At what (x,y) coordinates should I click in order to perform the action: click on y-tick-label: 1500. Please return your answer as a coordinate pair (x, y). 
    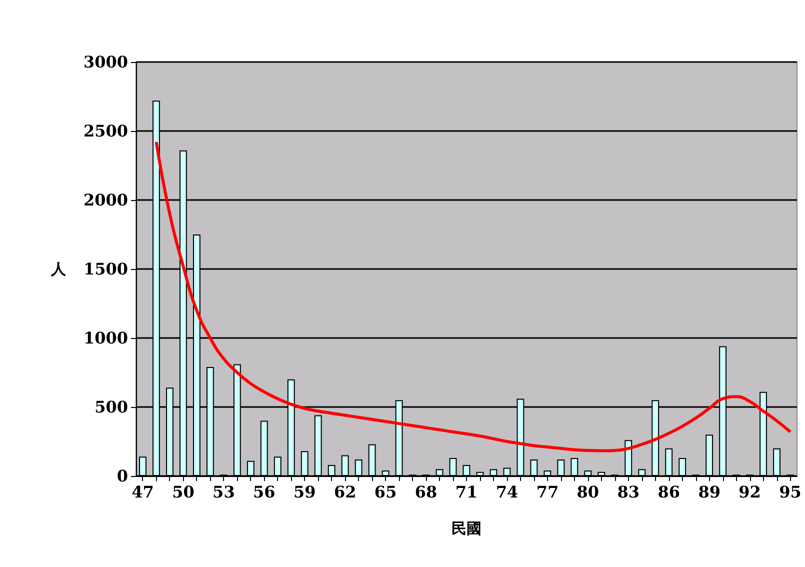
    Looking at the image, I should click on (105, 269).